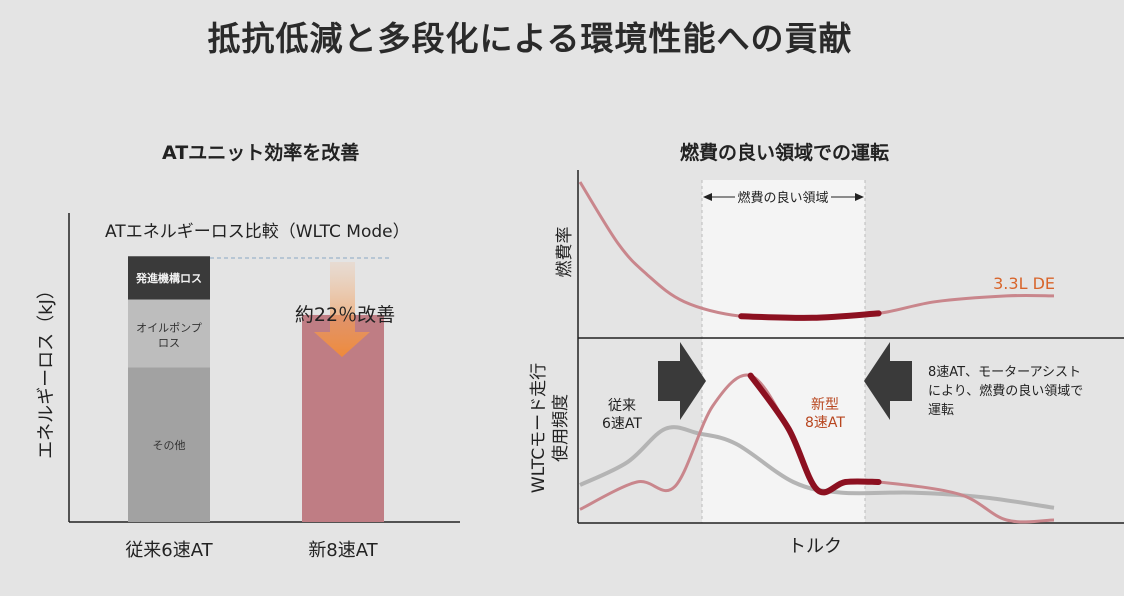 This screenshot has height=596, width=1124. I want to click on old-6at-label-1: 従来, so click(622, 406).